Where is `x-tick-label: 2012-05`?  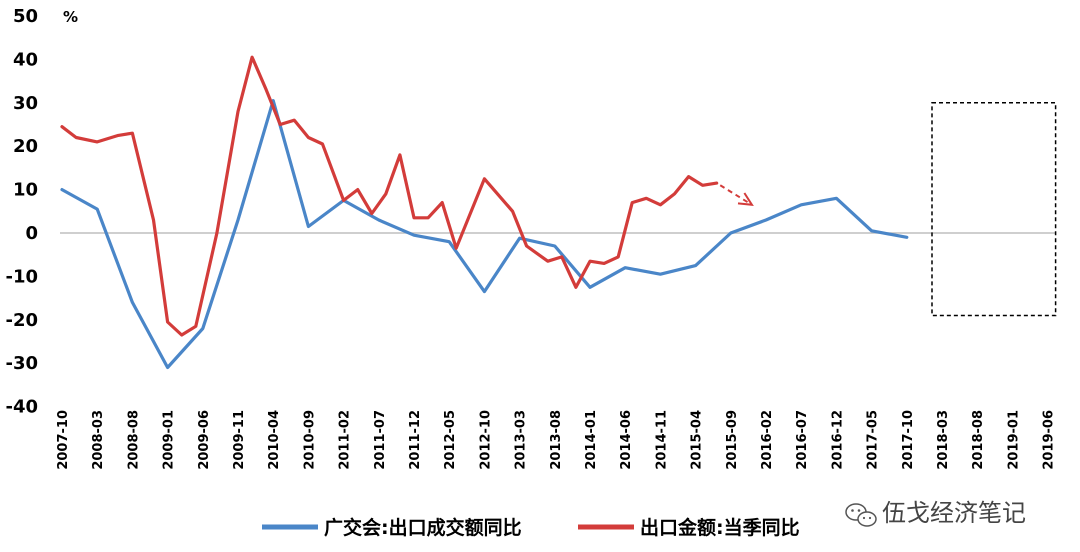
x-tick-label: 2012-05 is located at coordinates (450, 440).